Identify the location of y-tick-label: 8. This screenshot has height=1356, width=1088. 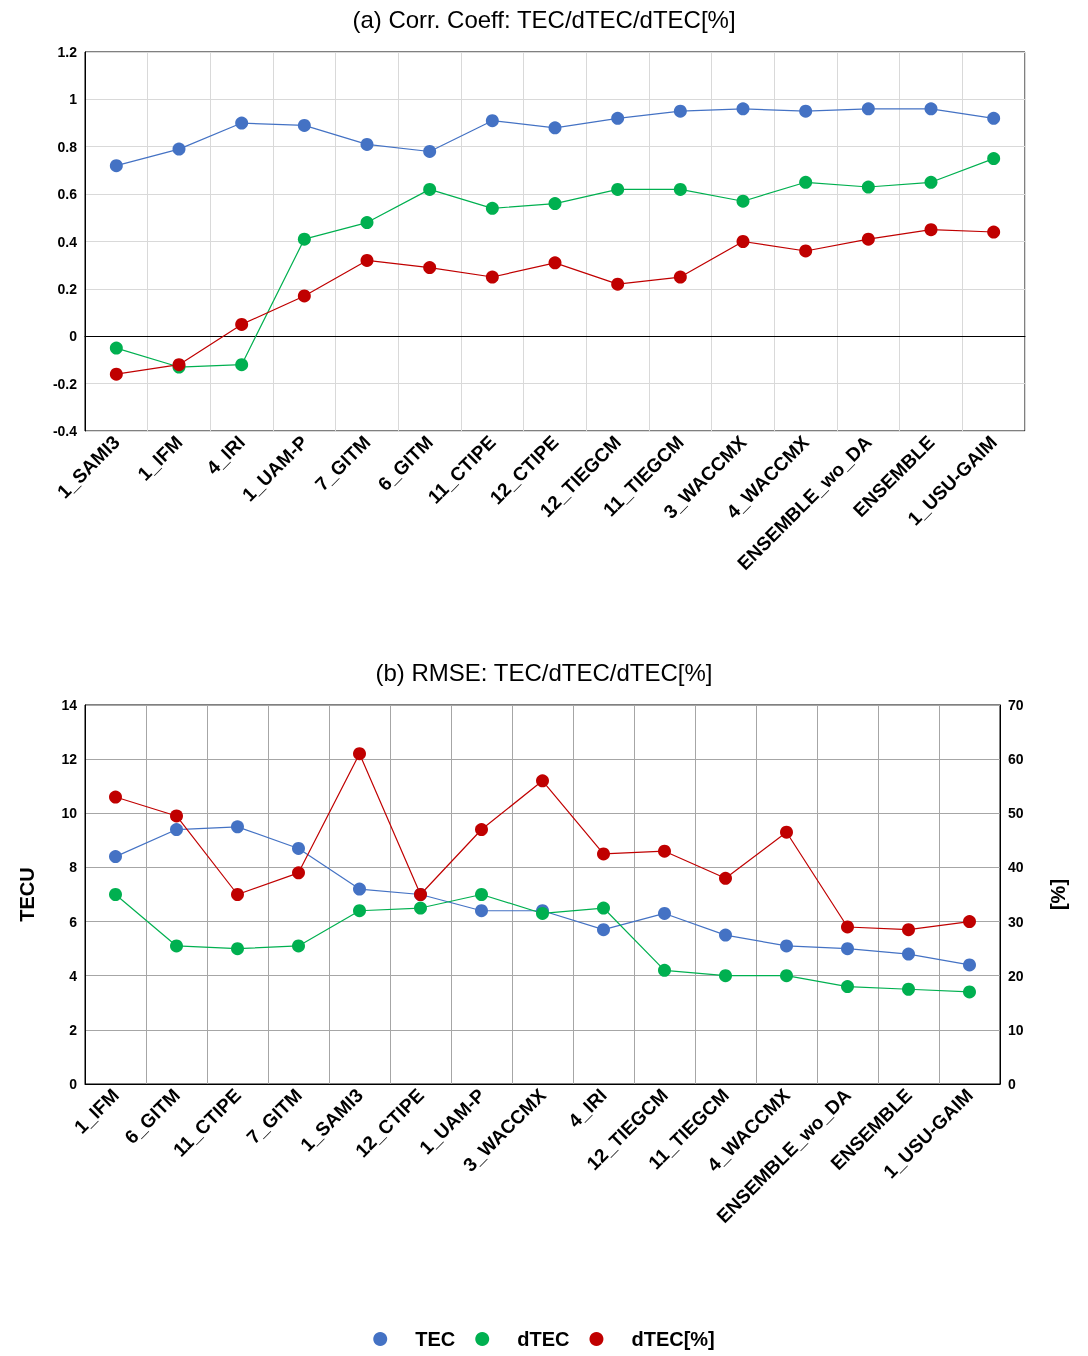
(73, 867).